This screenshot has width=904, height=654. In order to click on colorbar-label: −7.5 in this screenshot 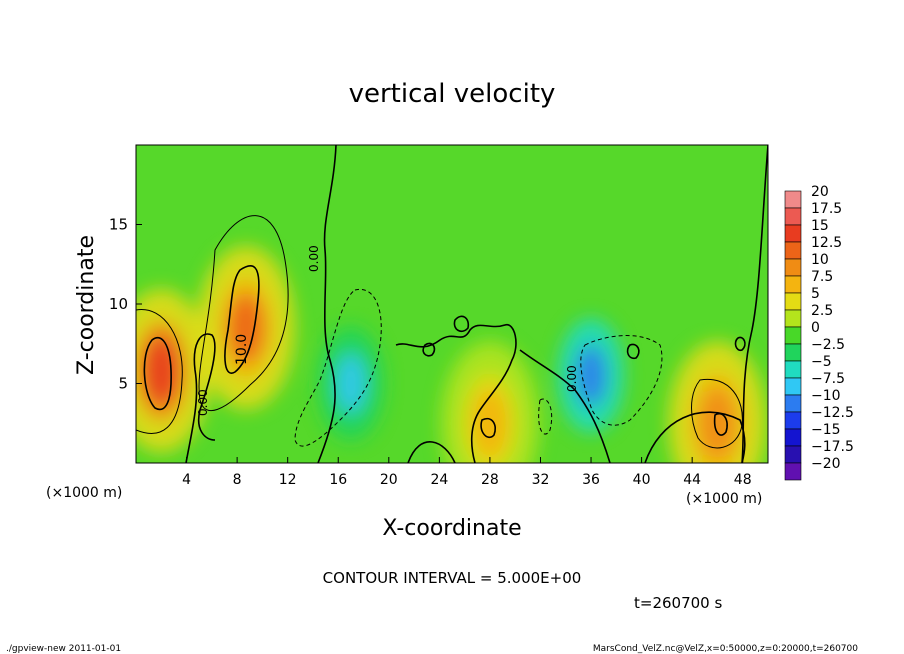, I will do `click(828, 379)`.